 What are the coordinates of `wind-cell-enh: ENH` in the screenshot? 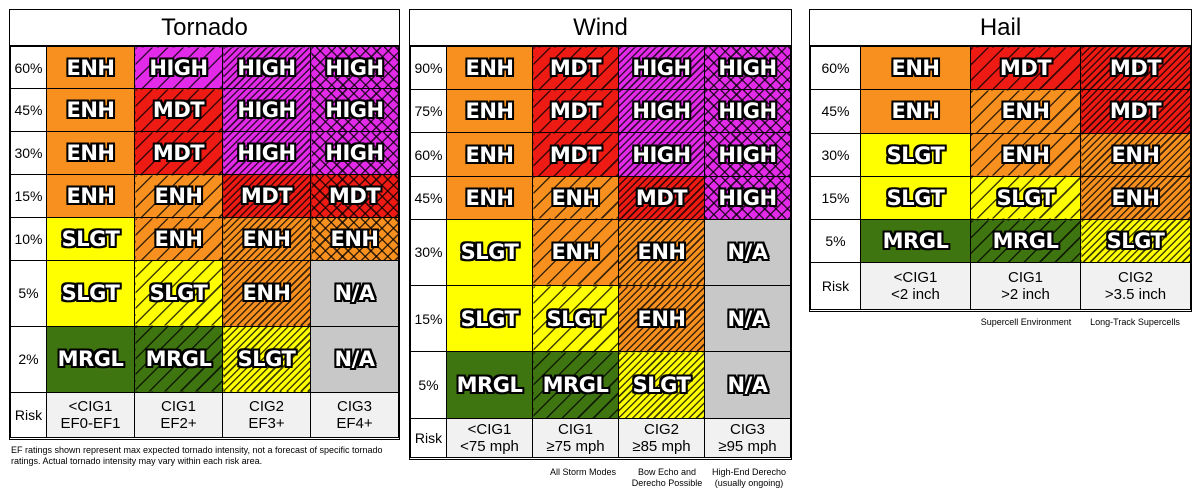 It's located at (575, 252).